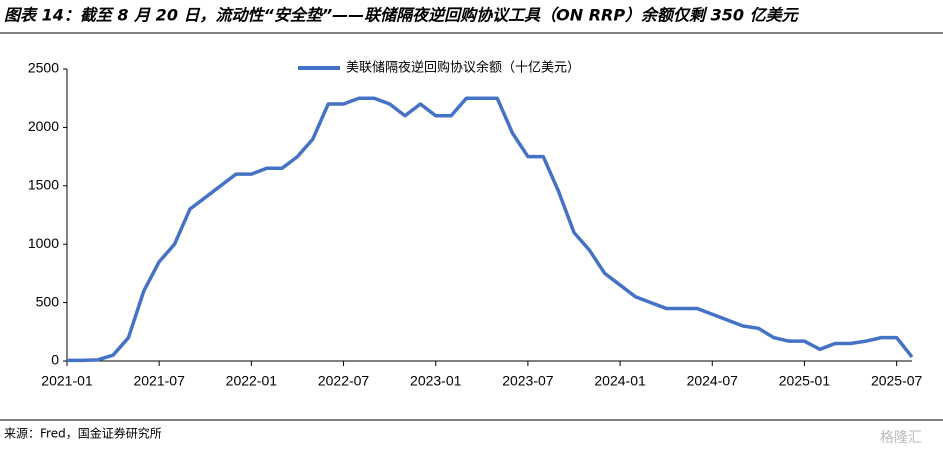  What do you see at coordinates (55, 360) in the screenshot?
I see `y-tick-label: 0` at bounding box center [55, 360].